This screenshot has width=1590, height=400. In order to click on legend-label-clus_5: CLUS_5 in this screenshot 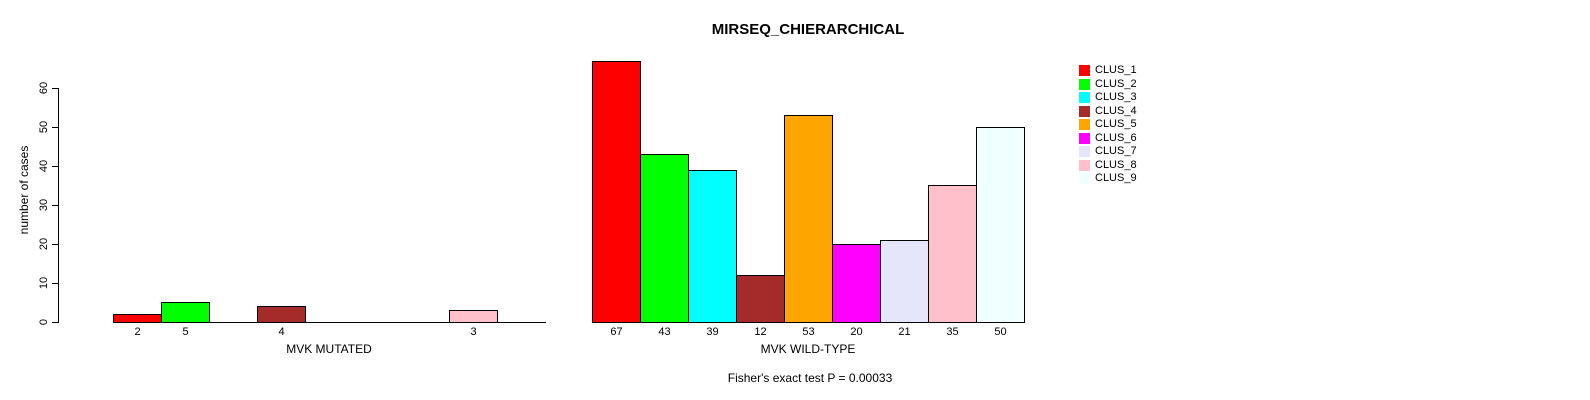, I will do `click(1116, 124)`.